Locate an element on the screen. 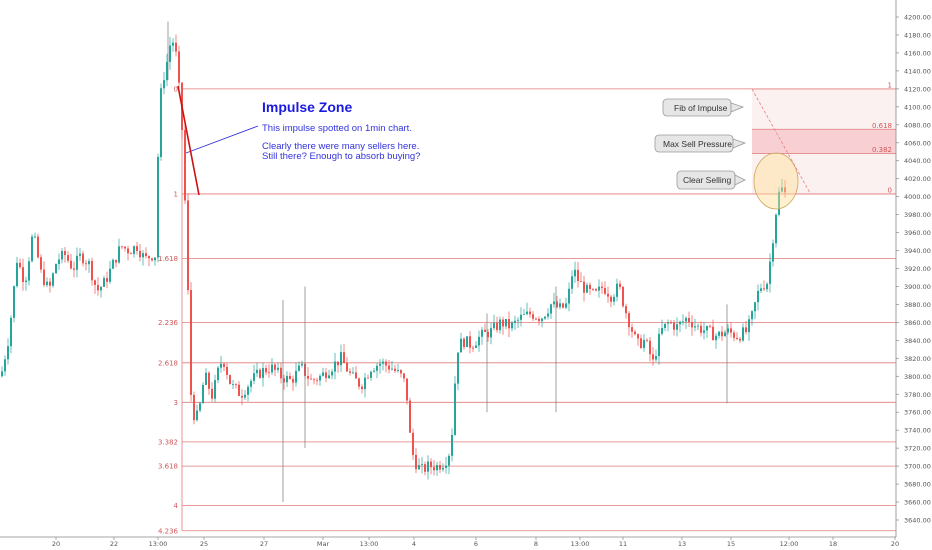 The height and width of the screenshot is (550, 932). fib-extension-label: 4 is located at coordinates (176, 506).